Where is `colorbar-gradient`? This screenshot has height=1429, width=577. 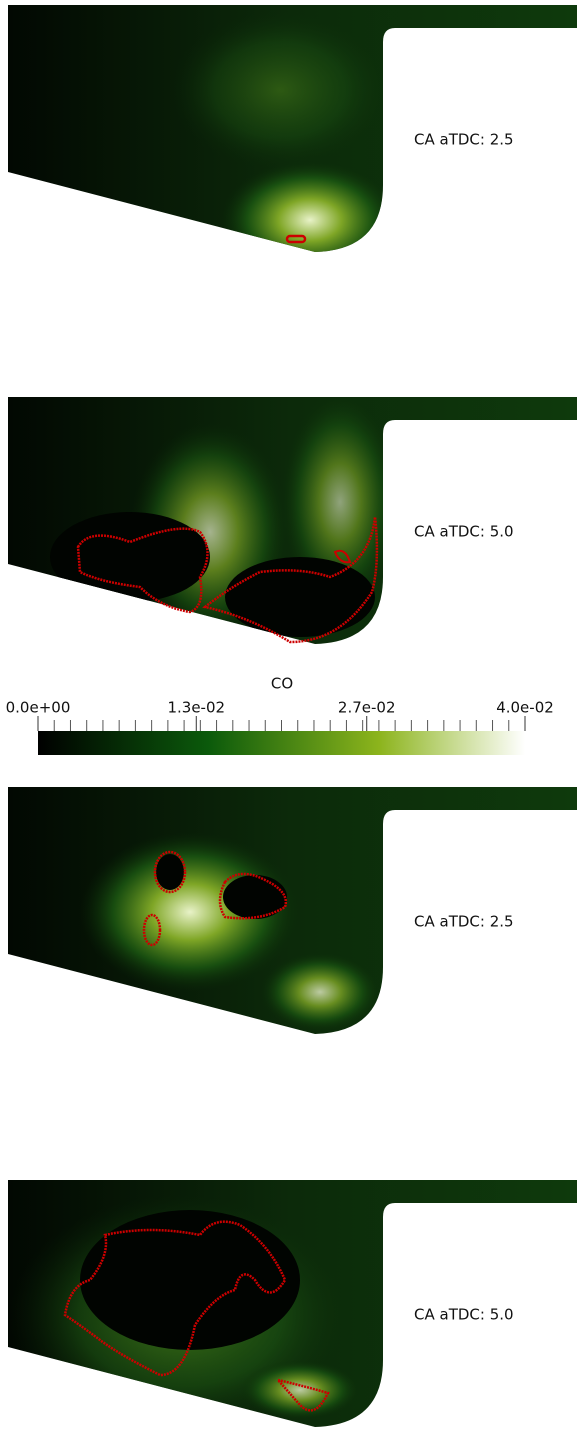
colorbar-gradient is located at coordinates (281, 743).